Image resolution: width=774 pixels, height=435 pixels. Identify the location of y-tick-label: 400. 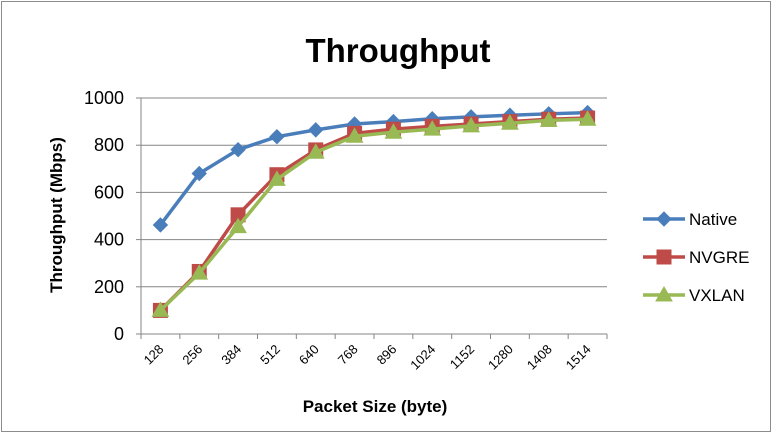
(109, 240).